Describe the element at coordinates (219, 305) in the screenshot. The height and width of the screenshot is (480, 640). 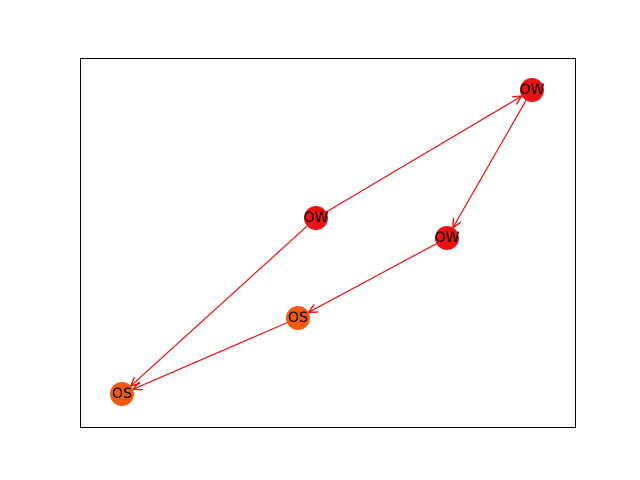
I see `edge-n2-n5` at that location.